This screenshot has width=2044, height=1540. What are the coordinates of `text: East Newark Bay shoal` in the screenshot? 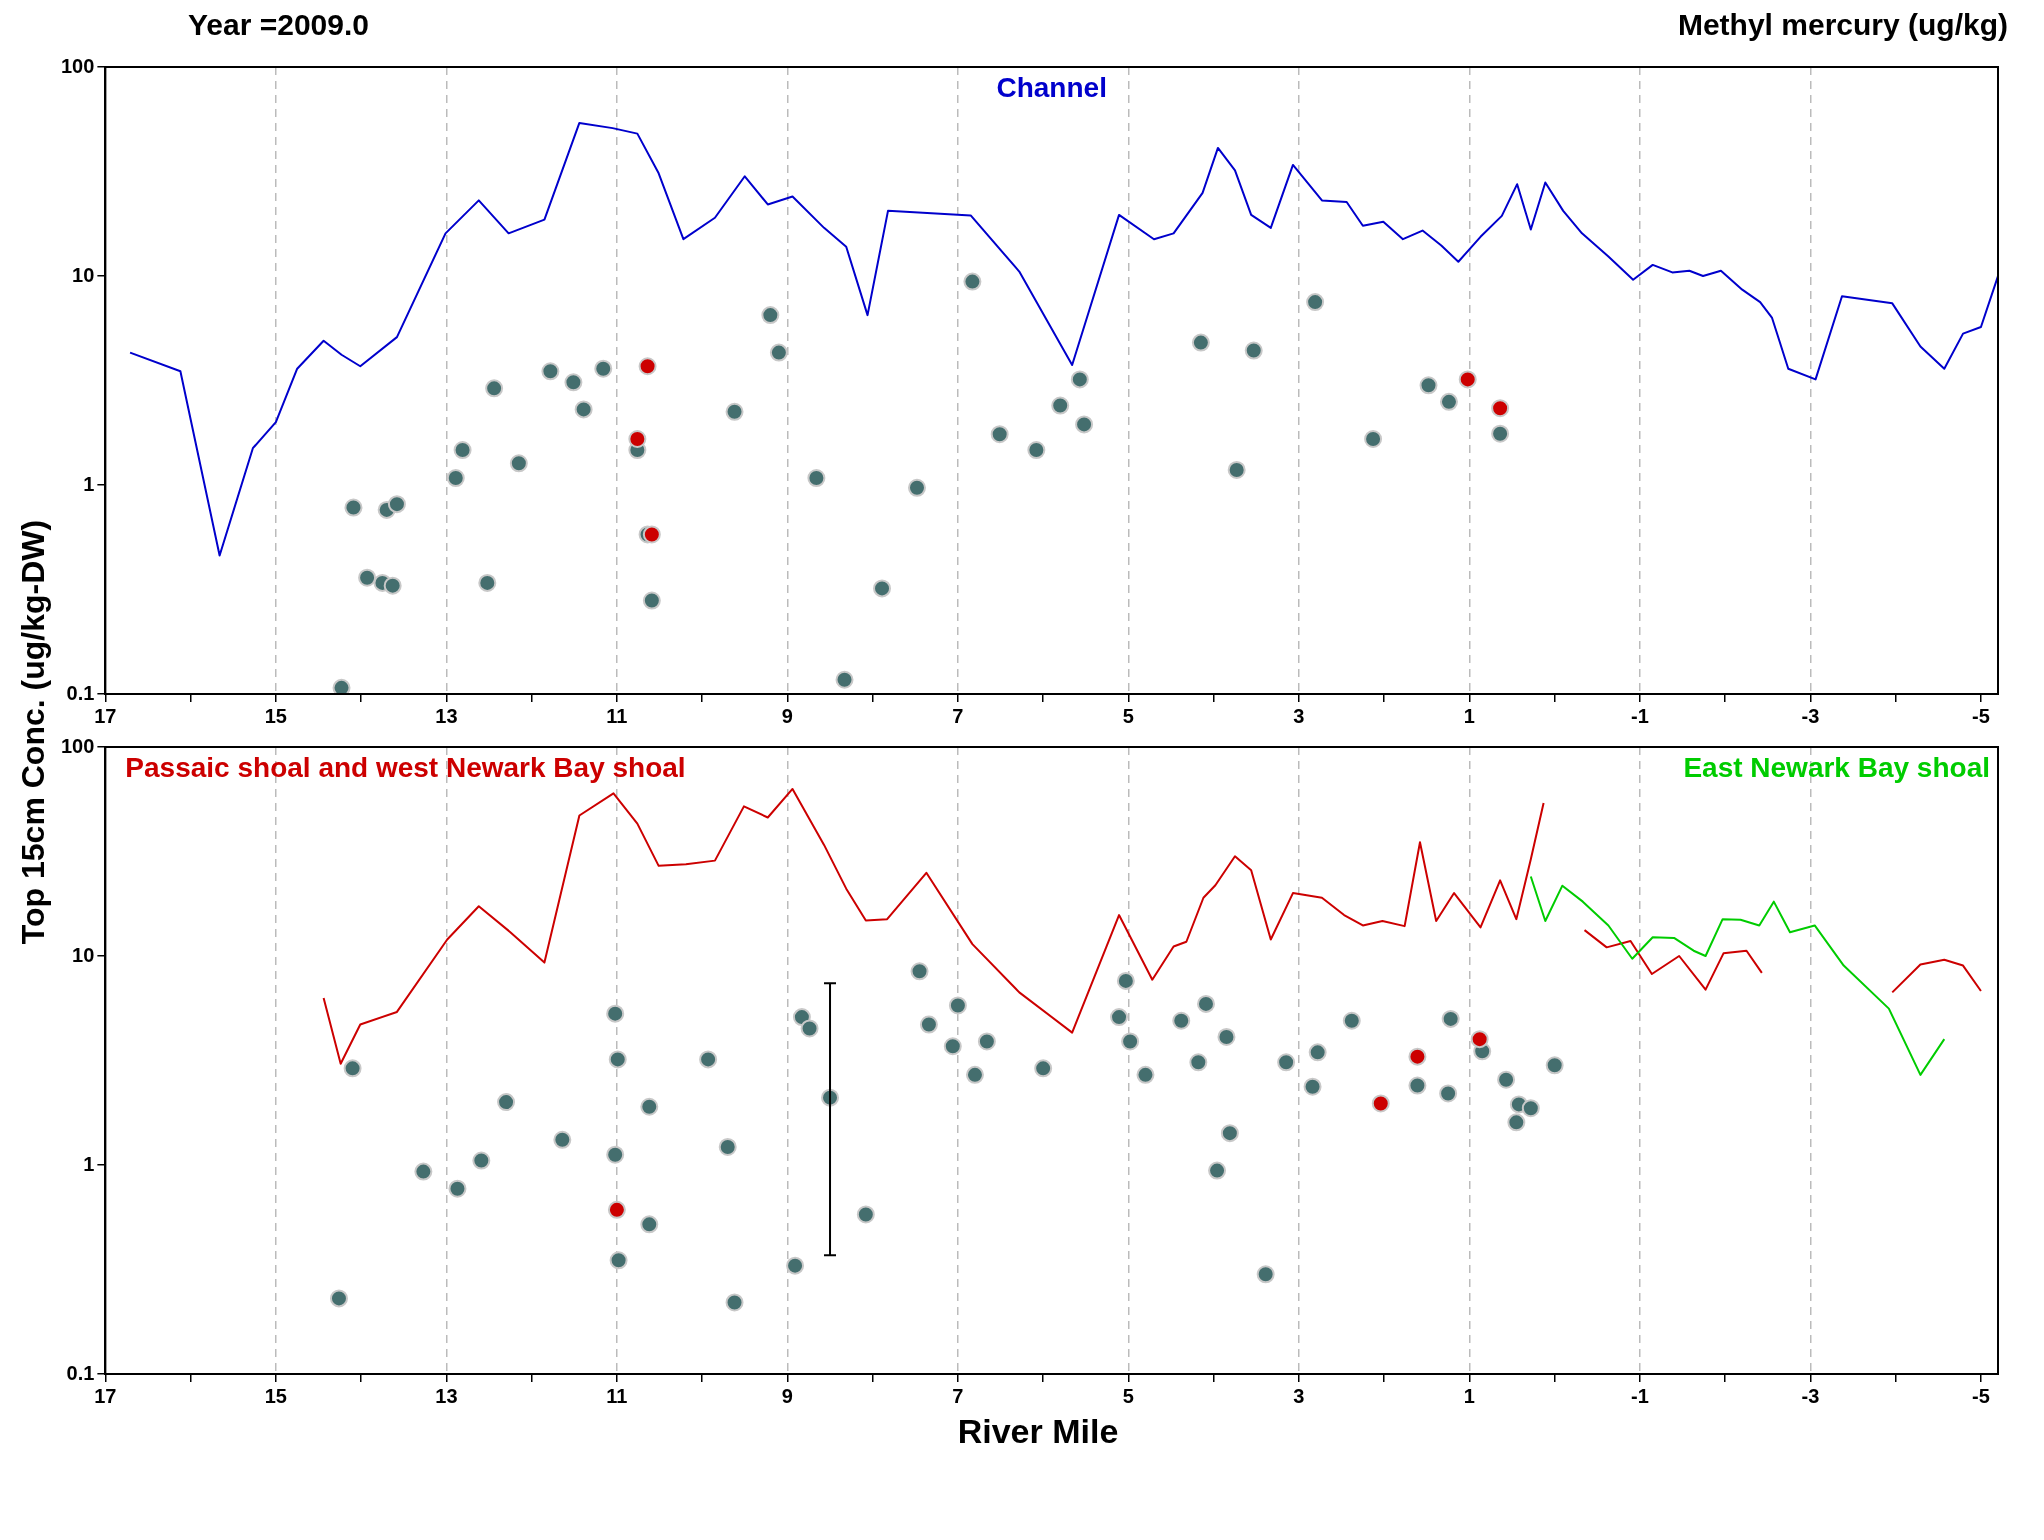 It's located at (1836, 767).